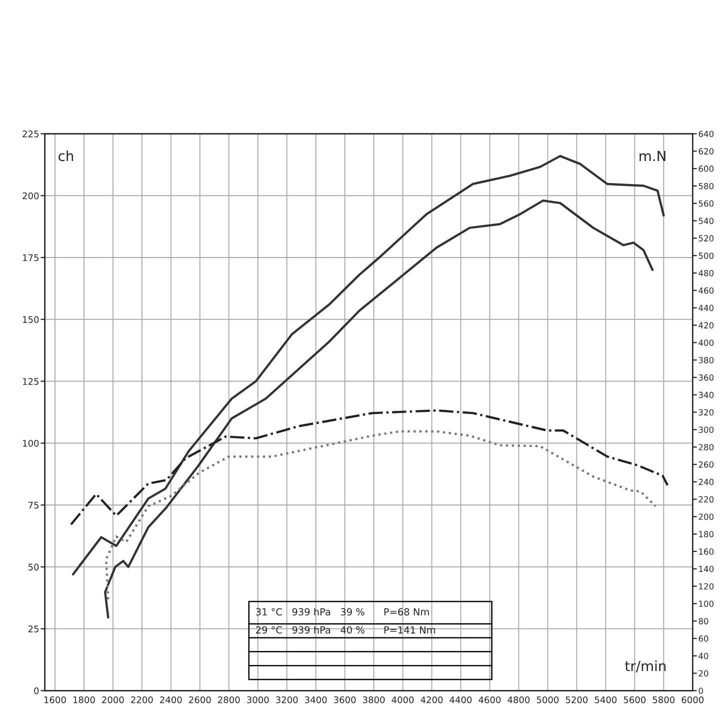 Image resolution: width=723 pixels, height=727 pixels. Describe the element at coordinates (30, 258) in the screenshot. I see `y-tick-label: 175` at that location.